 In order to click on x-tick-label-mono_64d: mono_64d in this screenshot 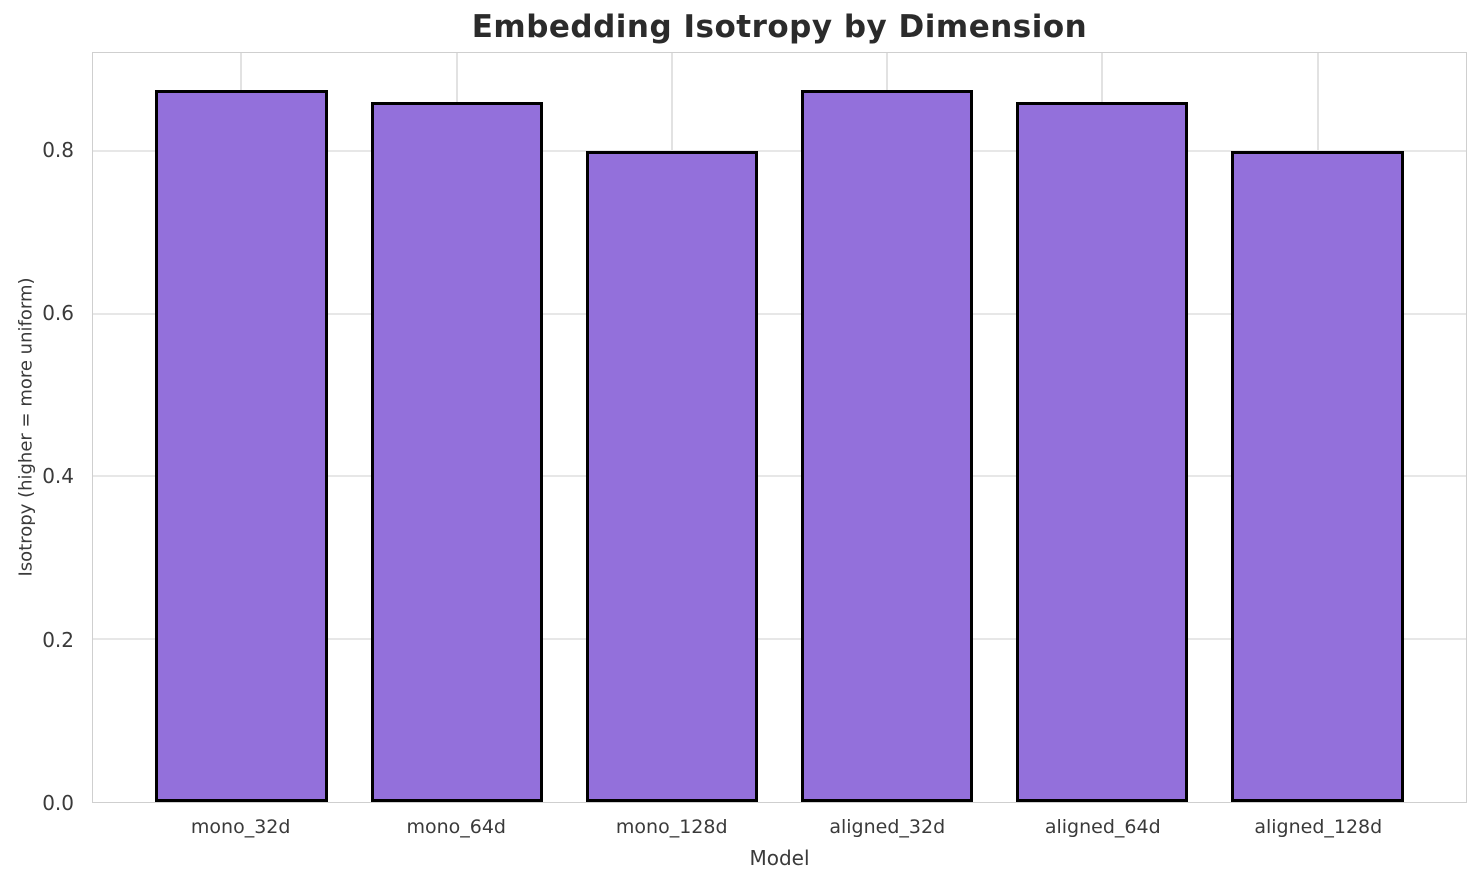, I will do `click(456, 827)`.